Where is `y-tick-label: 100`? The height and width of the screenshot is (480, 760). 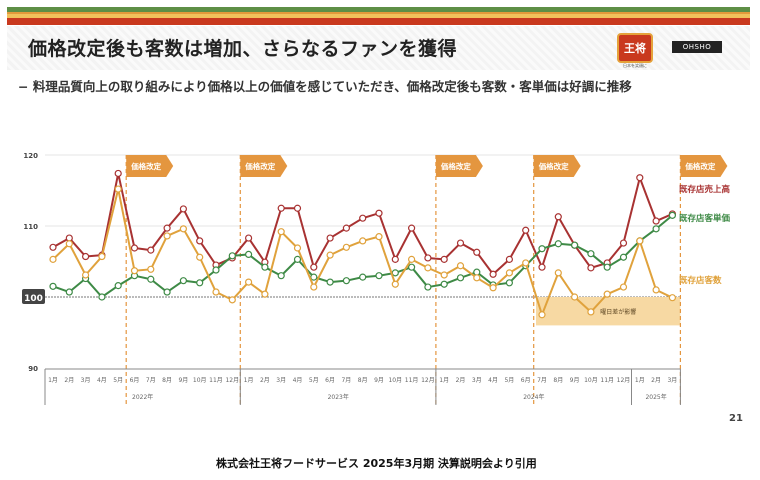
y-tick-label: 100 is located at coordinates (33, 299).